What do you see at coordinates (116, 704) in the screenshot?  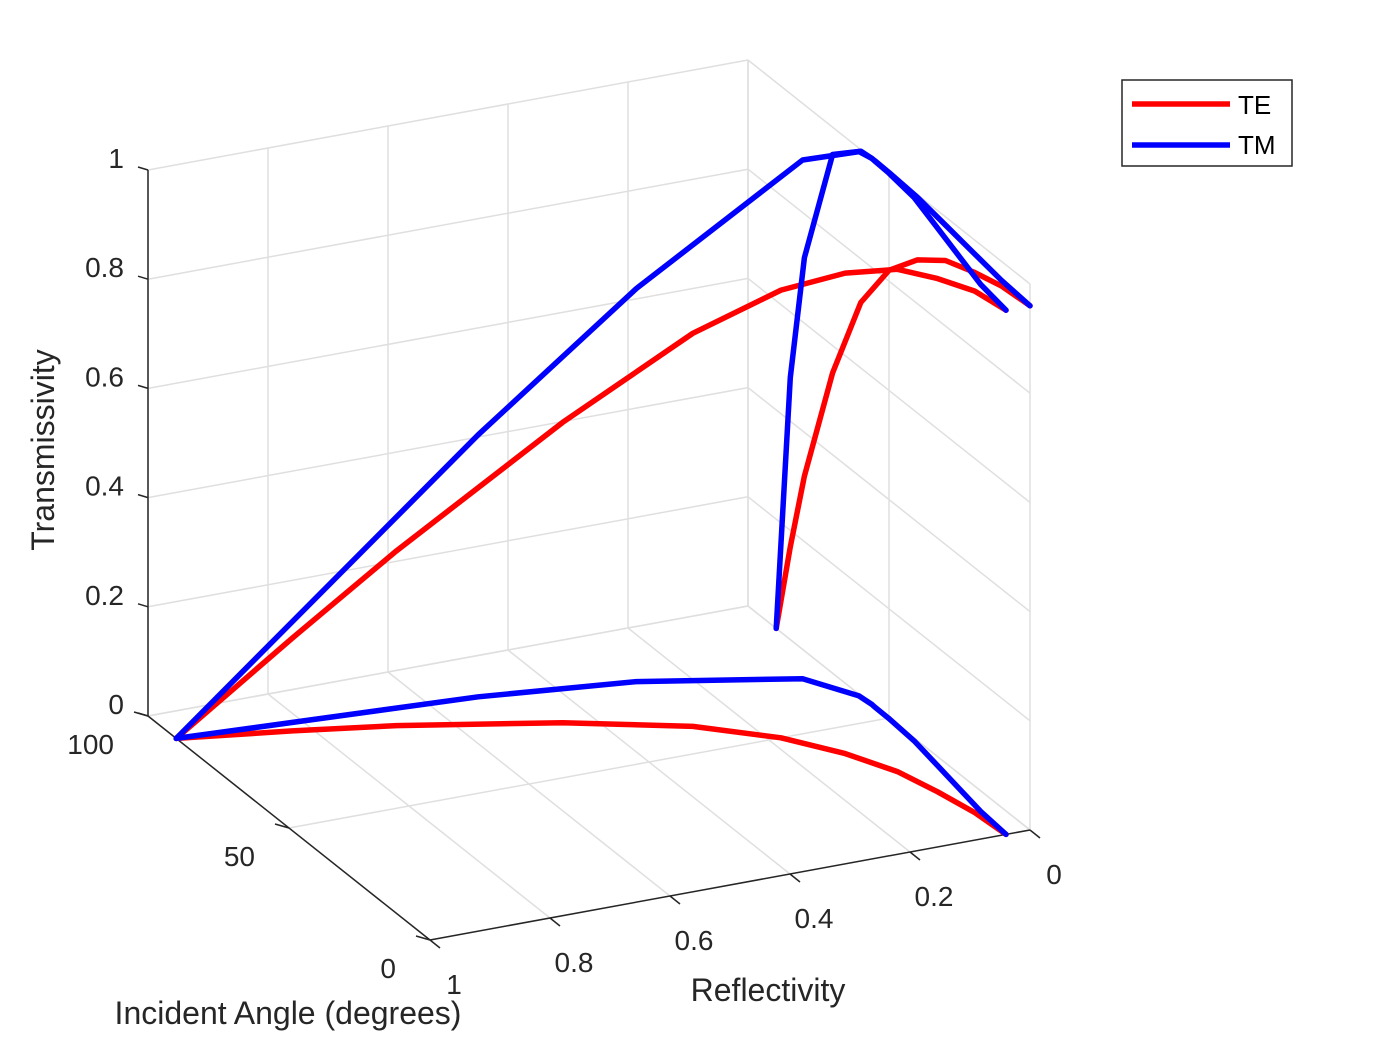 I see `z-tick-label: 0` at bounding box center [116, 704].